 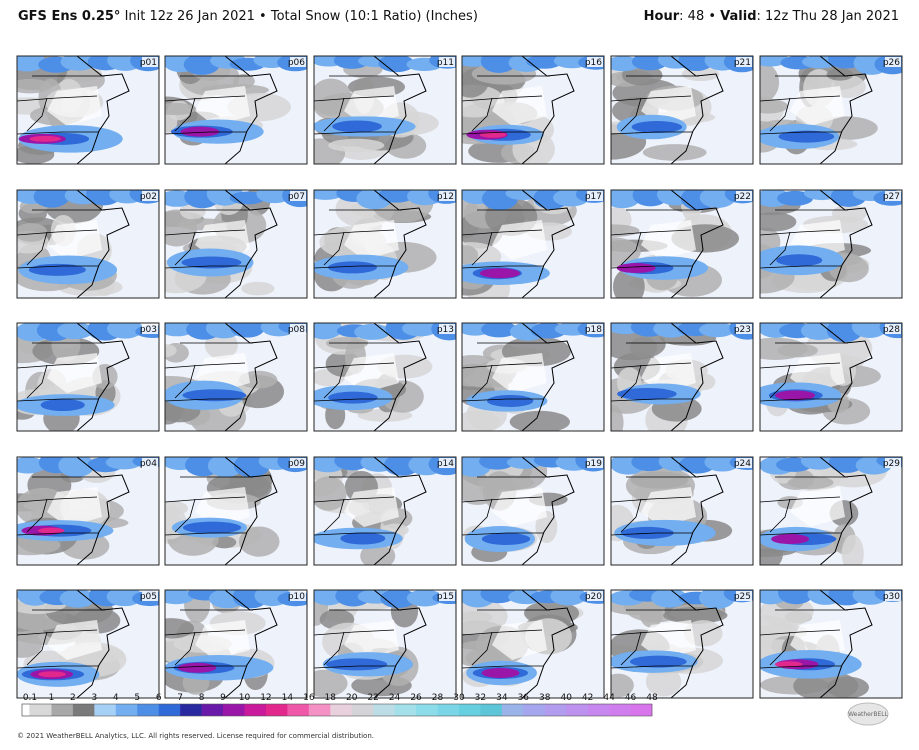 What do you see at coordinates (148, 330) in the screenshot?
I see `panel-label: p03` at bounding box center [148, 330].